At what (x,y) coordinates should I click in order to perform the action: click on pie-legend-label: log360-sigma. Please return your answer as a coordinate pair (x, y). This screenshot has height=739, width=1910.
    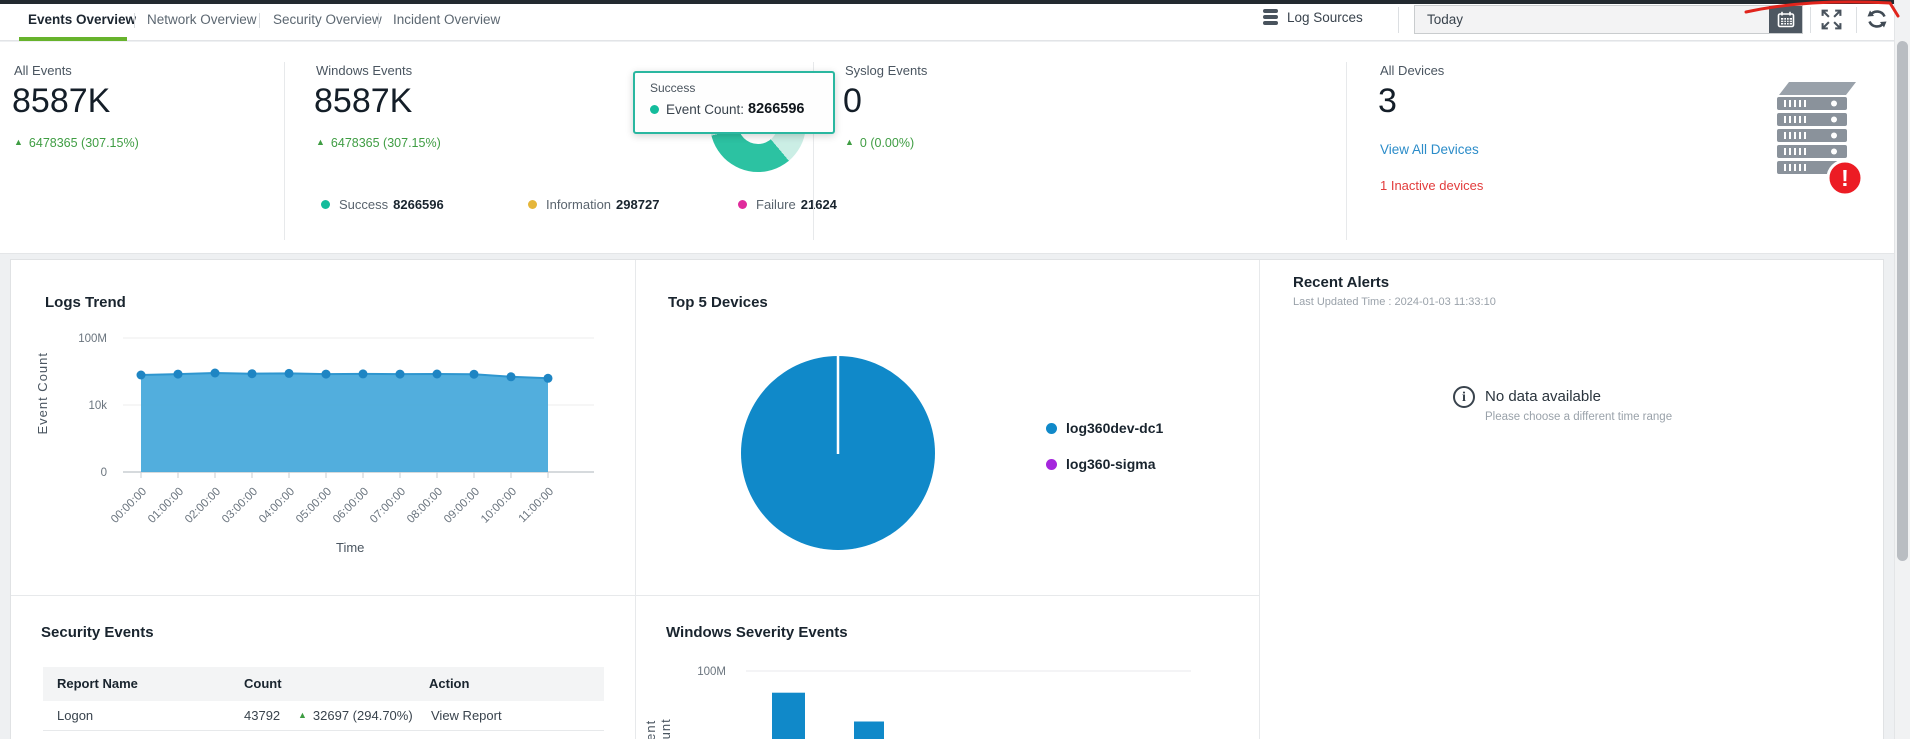
    Looking at the image, I should click on (1111, 464).